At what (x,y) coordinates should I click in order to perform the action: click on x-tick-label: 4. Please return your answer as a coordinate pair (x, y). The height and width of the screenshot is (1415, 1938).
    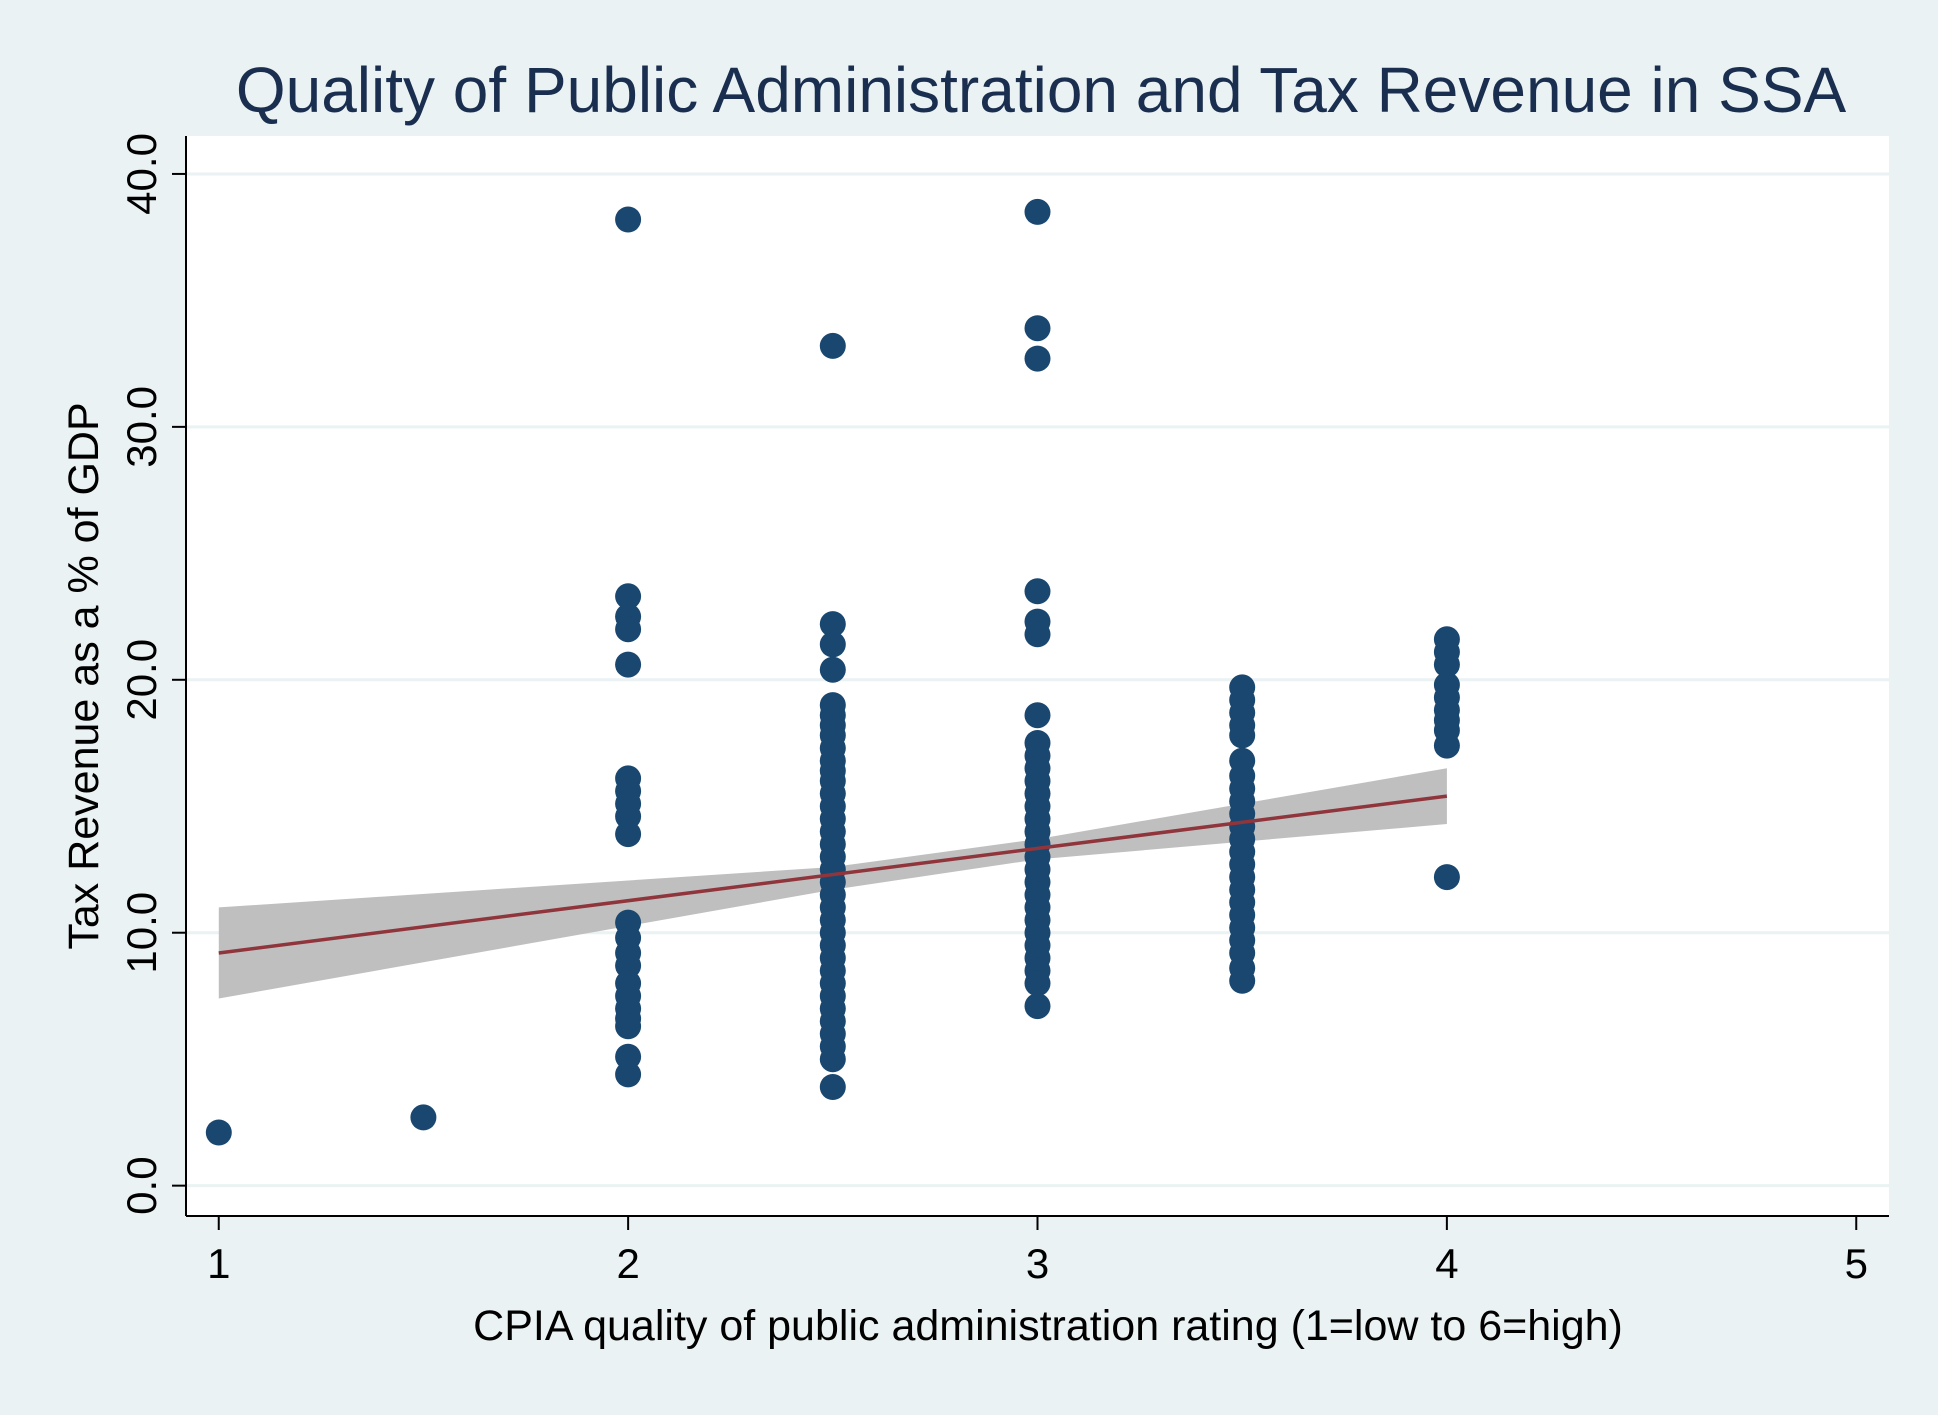
    Looking at the image, I should click on (1446, 1263).